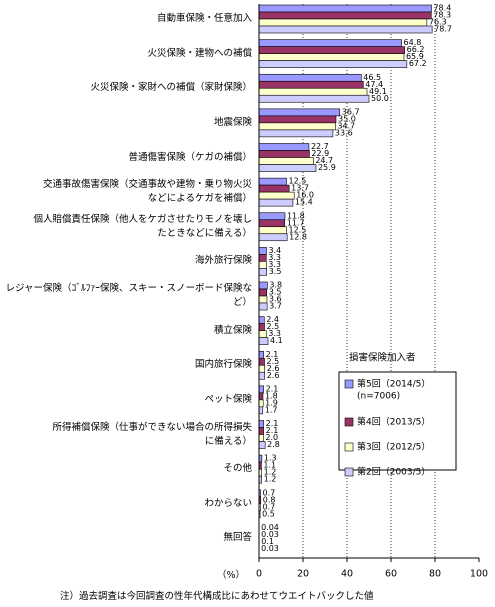  What do you see at coordinates (271, 437) in the screenshot?
I see `value-label: 2.0` at bounding box center [271, 437].